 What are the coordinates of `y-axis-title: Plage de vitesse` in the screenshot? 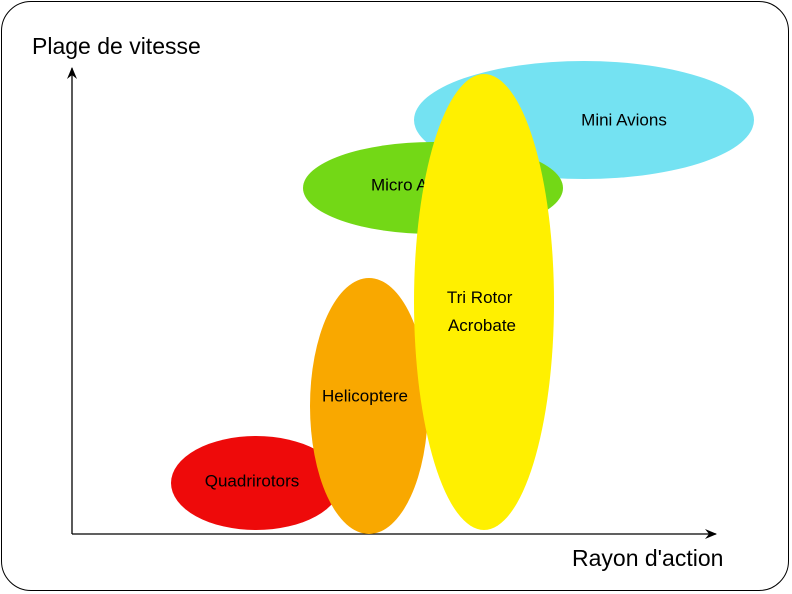 It's located at (116, 46).